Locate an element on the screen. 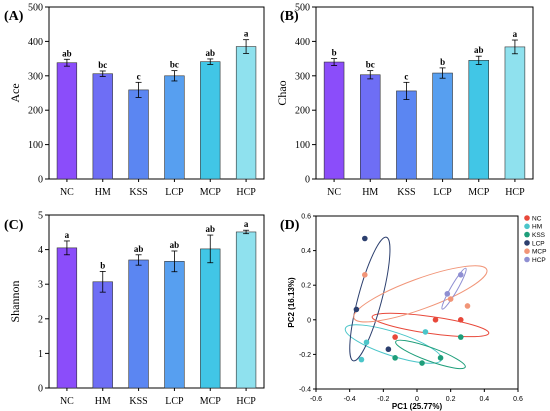 This screenshot has width=550, height=411. y-tick-label: -0.2 is located at coordinates (305, 355).